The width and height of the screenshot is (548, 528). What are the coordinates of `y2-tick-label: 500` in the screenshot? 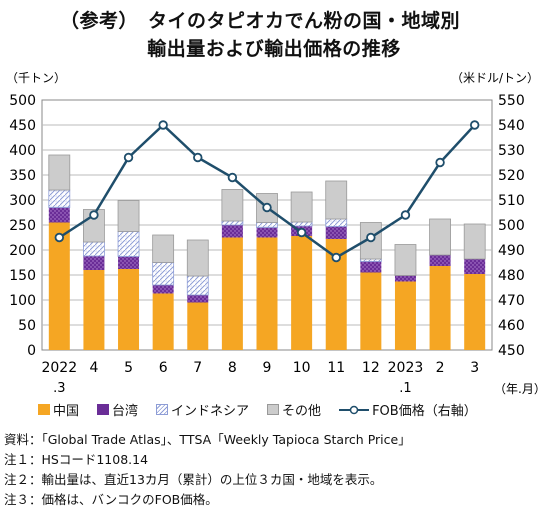 It's located at (511, 226).